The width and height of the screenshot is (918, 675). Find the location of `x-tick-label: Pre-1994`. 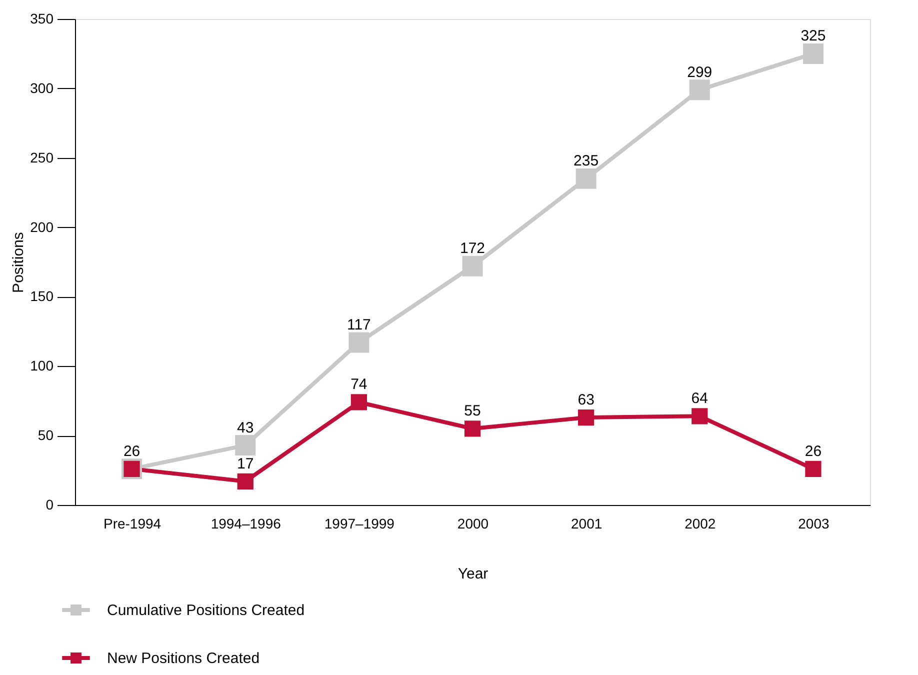

x-tick-label: Pre-1994 is located at coordinates (132, 524).